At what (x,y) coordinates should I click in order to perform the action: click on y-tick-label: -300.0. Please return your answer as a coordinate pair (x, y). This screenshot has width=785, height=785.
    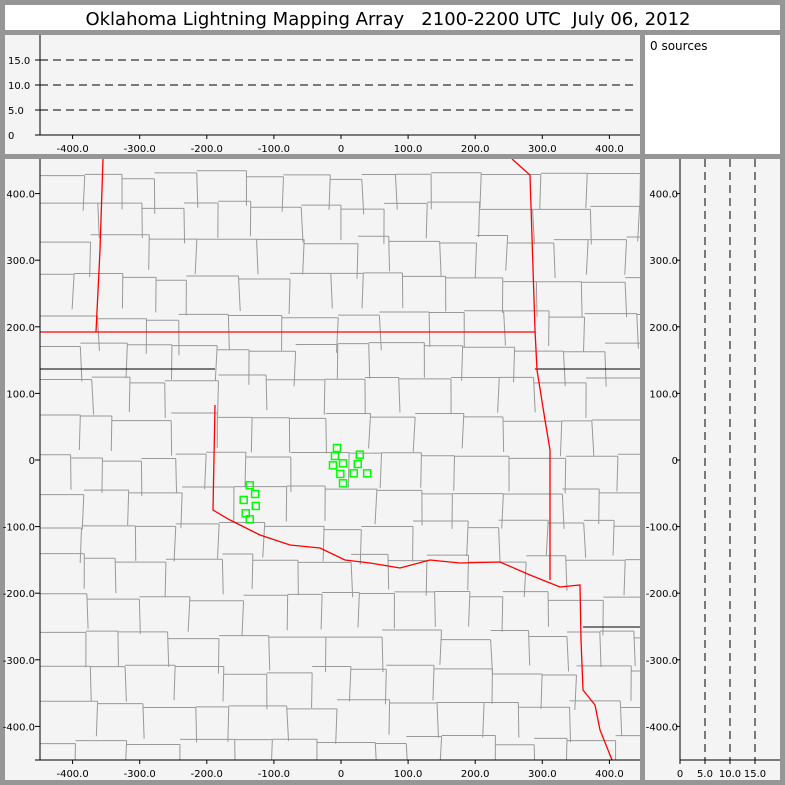
    Looking at the image, I should click on (19, 661).